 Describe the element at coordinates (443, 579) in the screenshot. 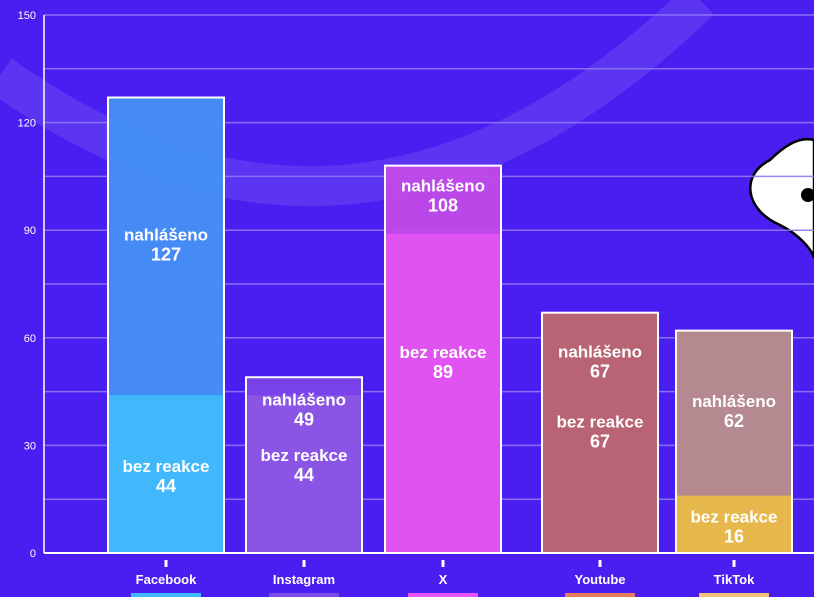

I see `x-tick-label: X` at that location.